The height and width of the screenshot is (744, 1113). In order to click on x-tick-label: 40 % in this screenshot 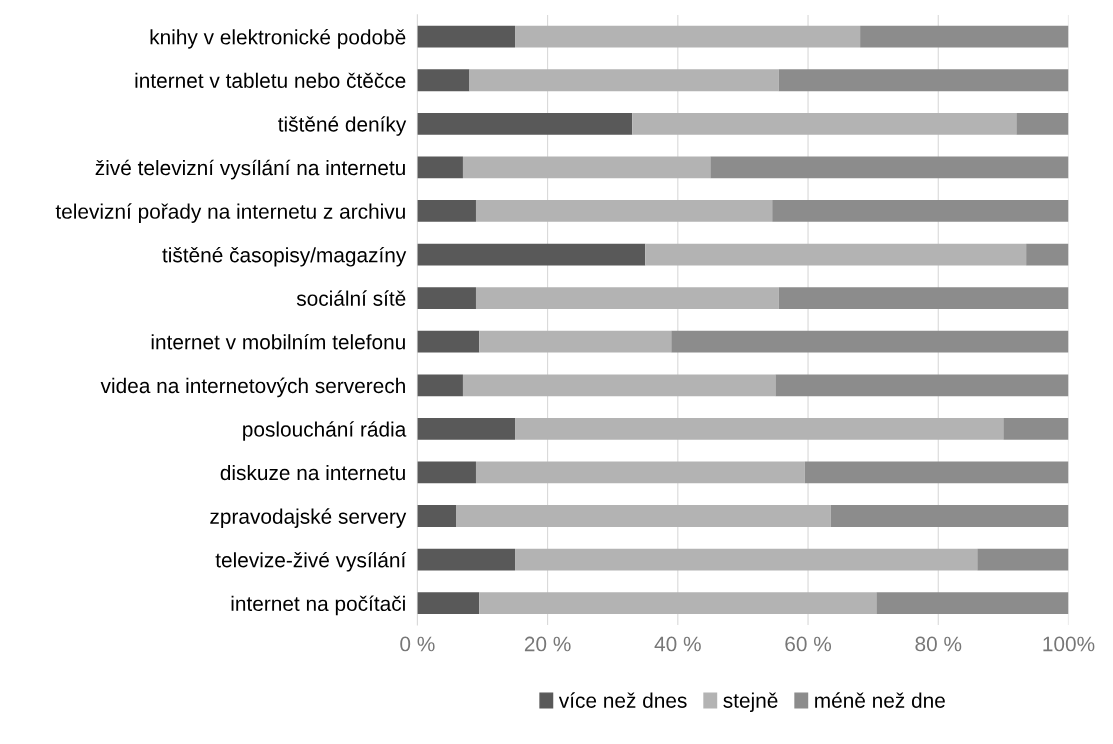, I will do `click(677, 644)`.